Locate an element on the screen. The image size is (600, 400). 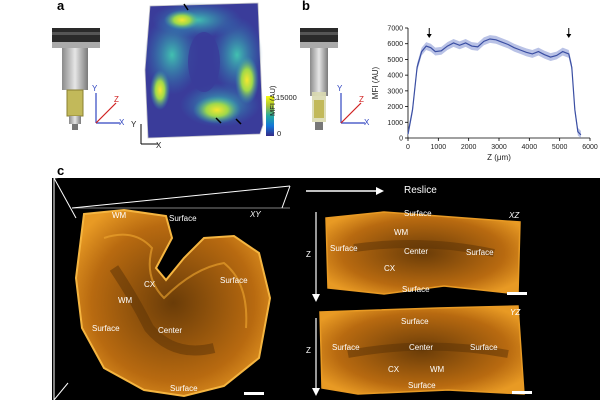
xy-label-center: Center is located at coordinates (170, 330).